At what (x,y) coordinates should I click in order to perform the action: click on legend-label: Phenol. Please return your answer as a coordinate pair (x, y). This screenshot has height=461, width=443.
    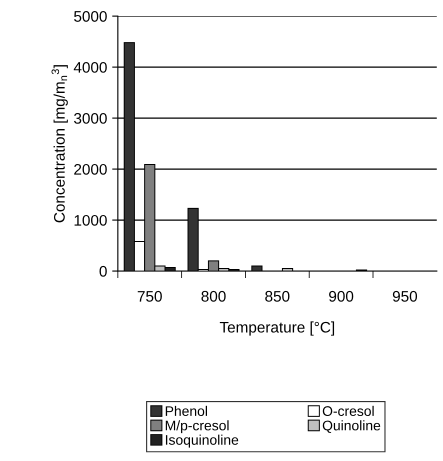
    Looking at the image, I should click on (186, 411).